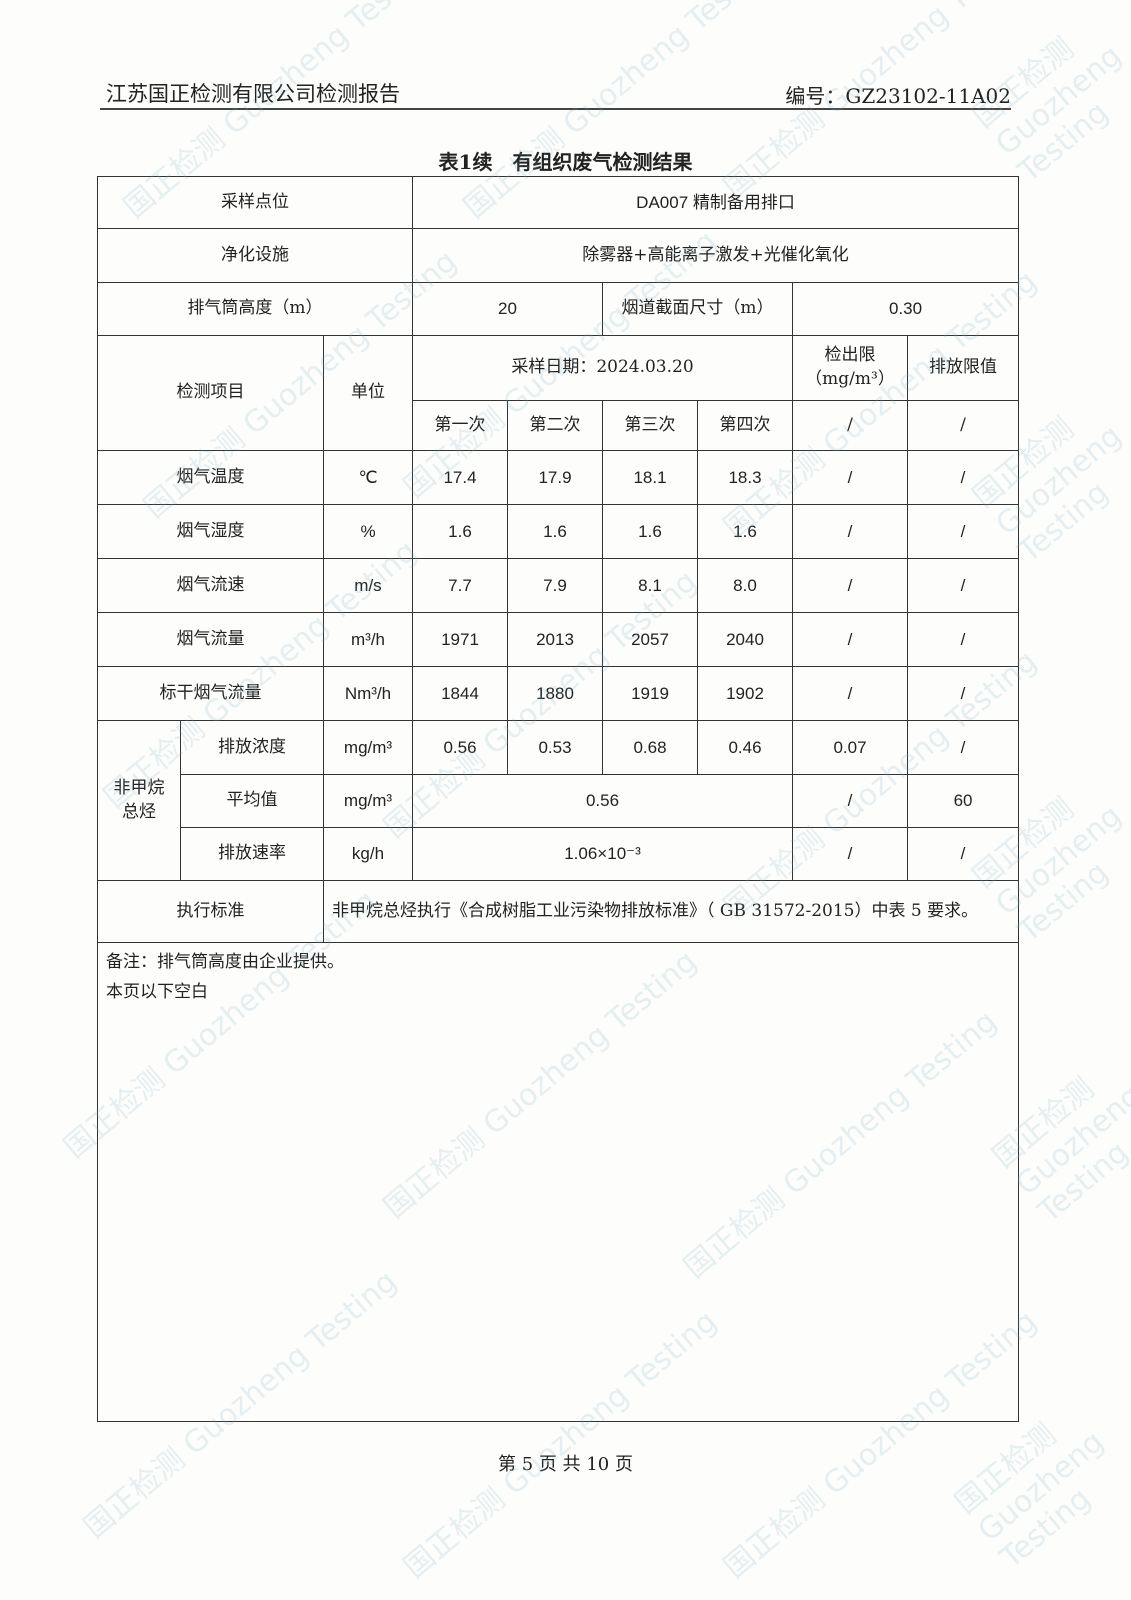 This screenshot has height=1600, width=1131. I want to click on emission-limit-header: 排放限值, so click(963, 368).